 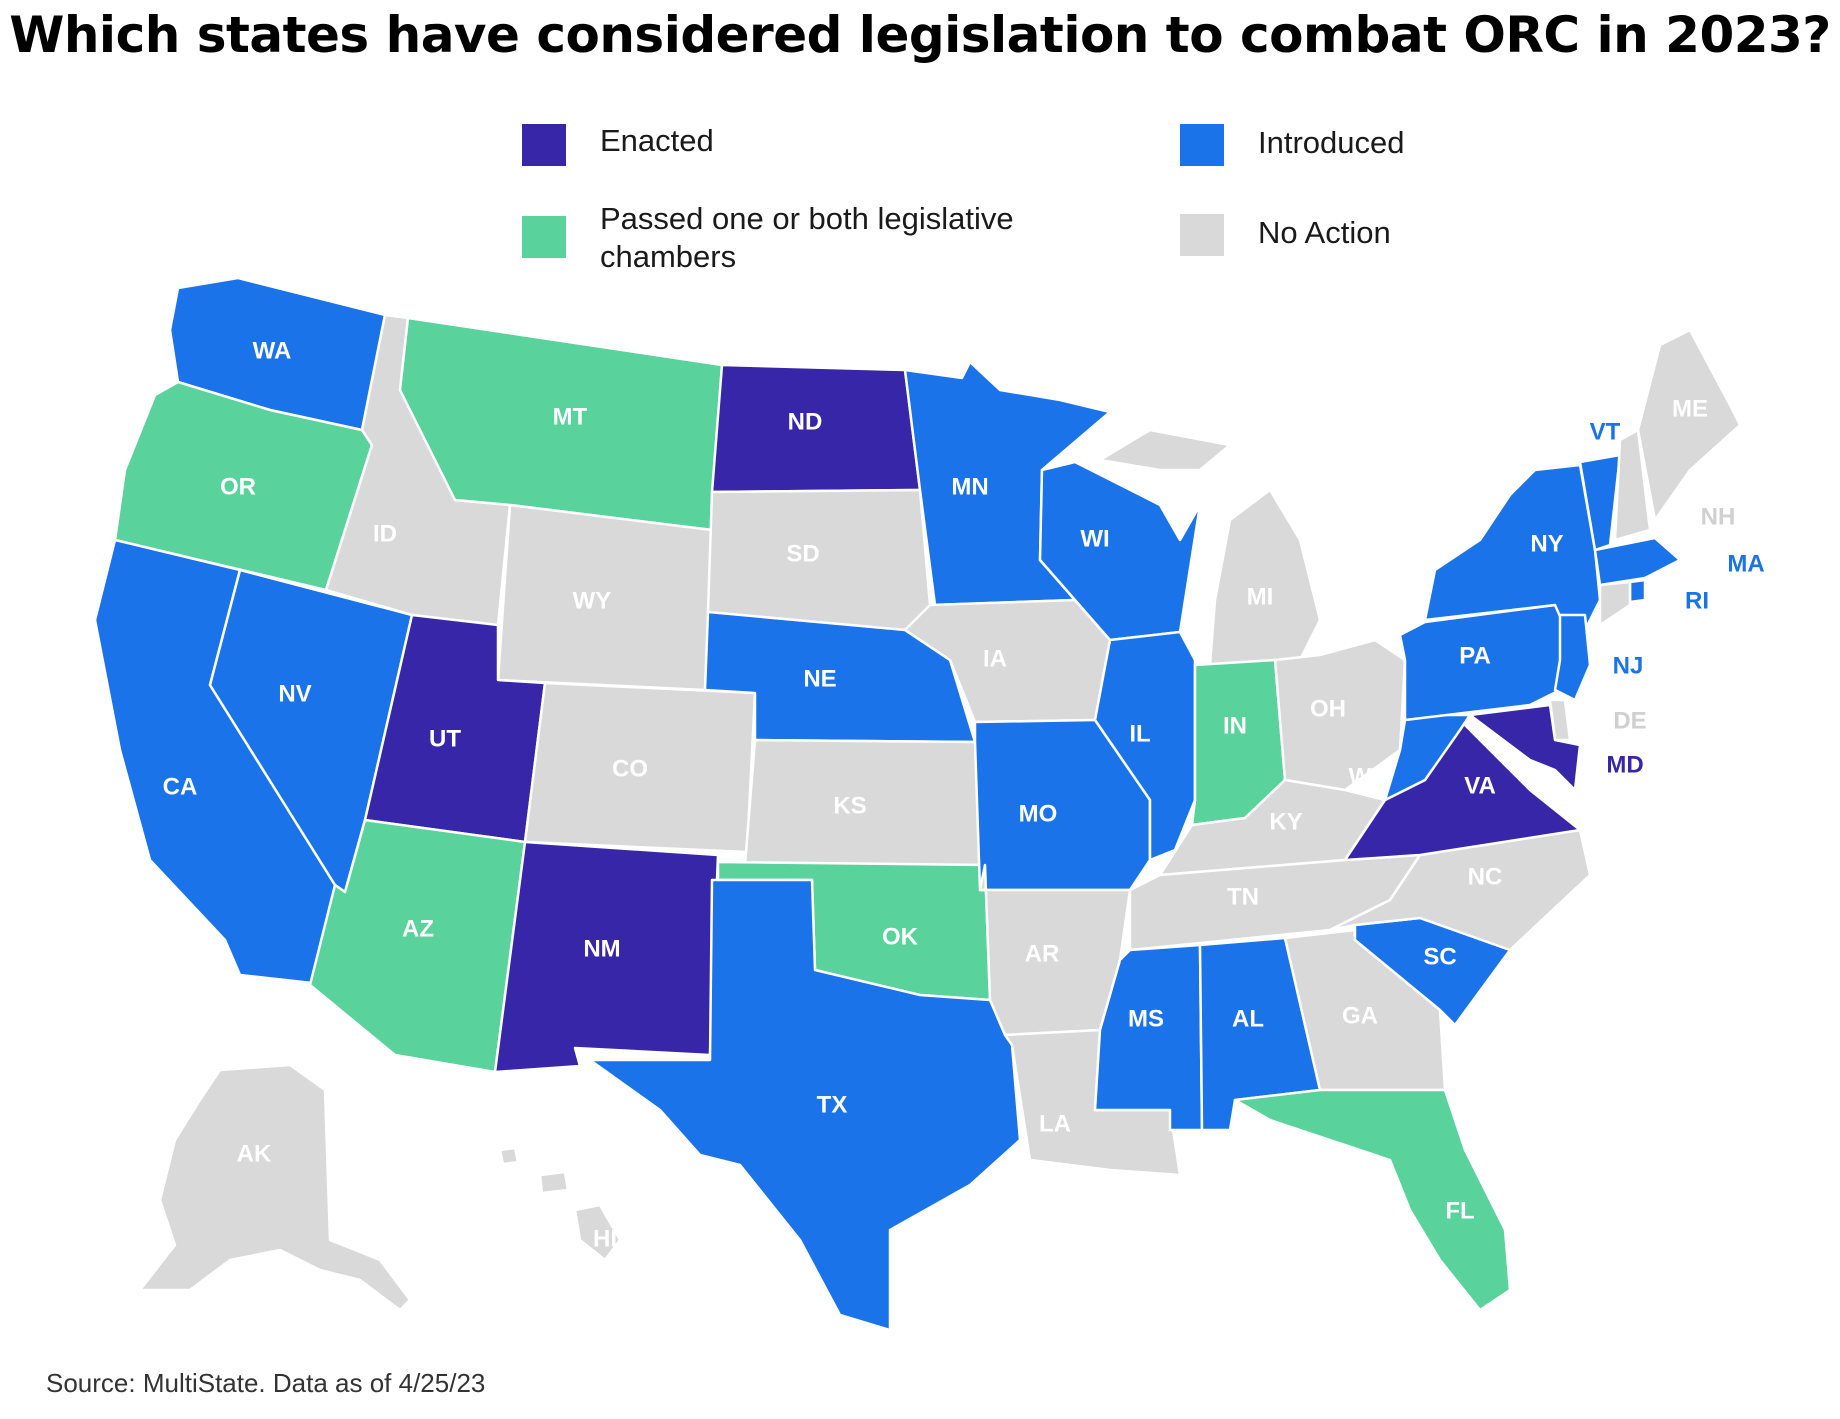 I want to click on state-label-AZ: AZ, so click(x=418, y=928).